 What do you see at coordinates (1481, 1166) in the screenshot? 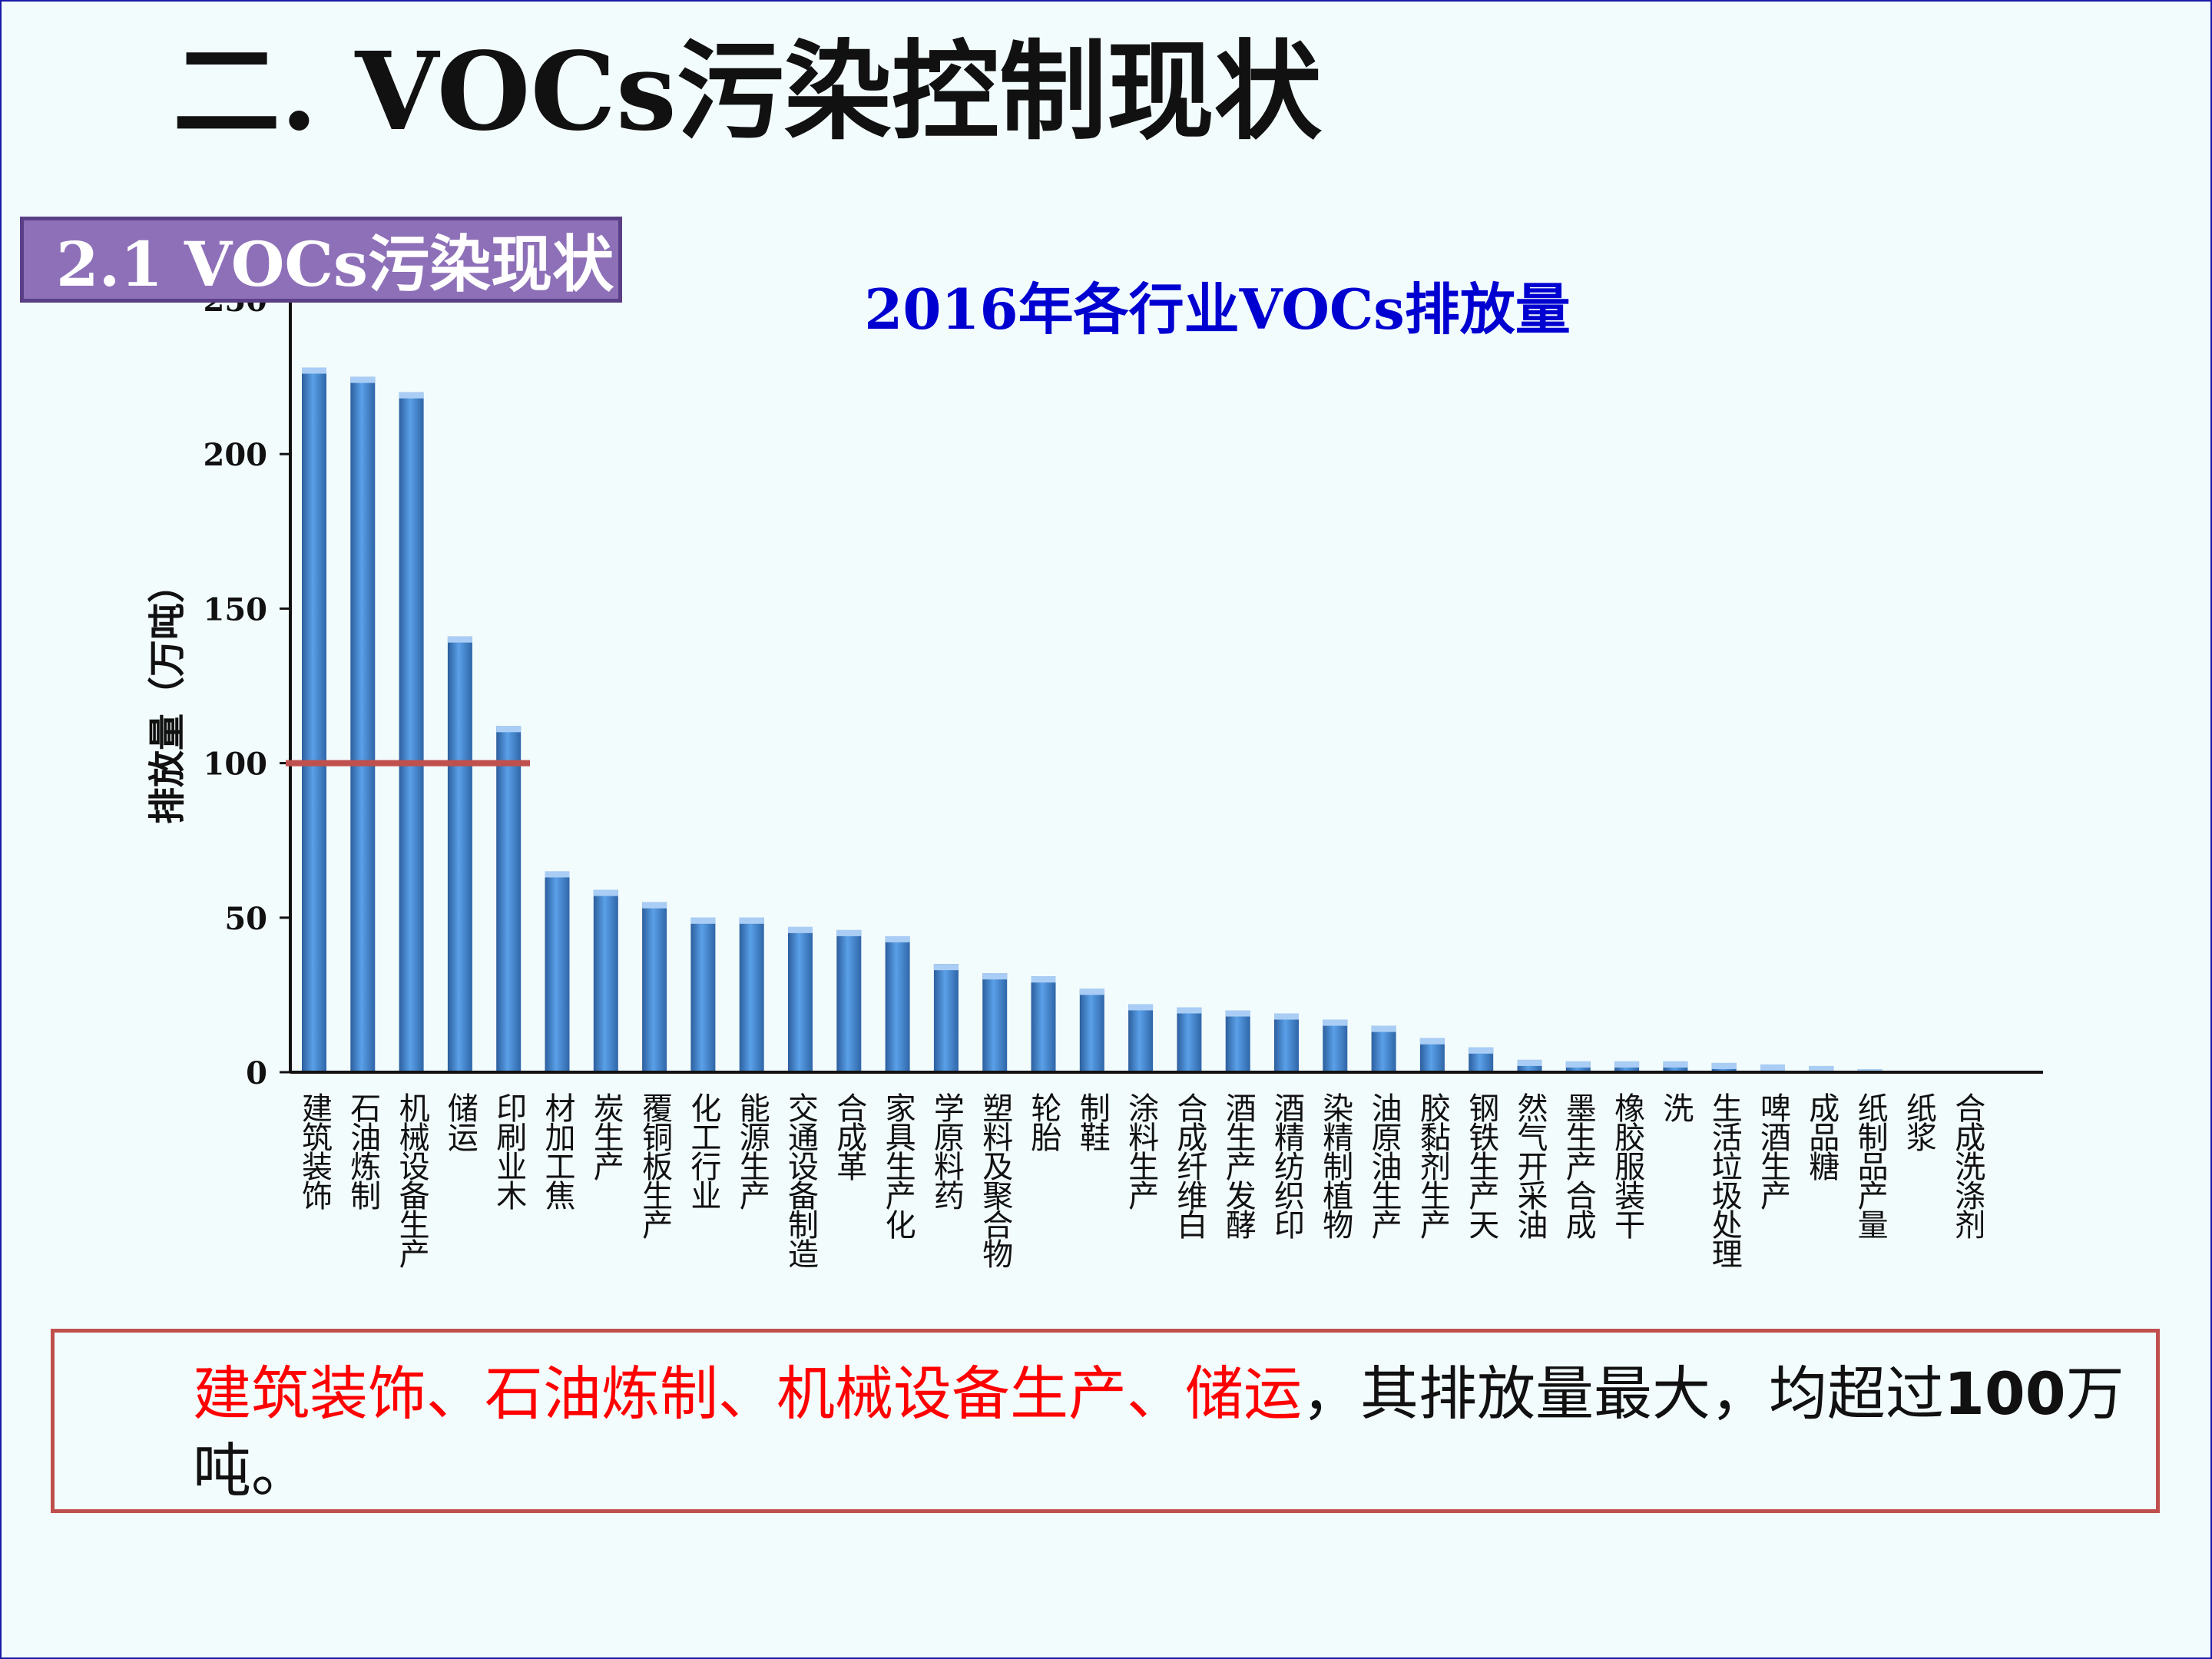
I see `x-tick-label: 钢铁生产天` at bounding box center [1481, 1166].